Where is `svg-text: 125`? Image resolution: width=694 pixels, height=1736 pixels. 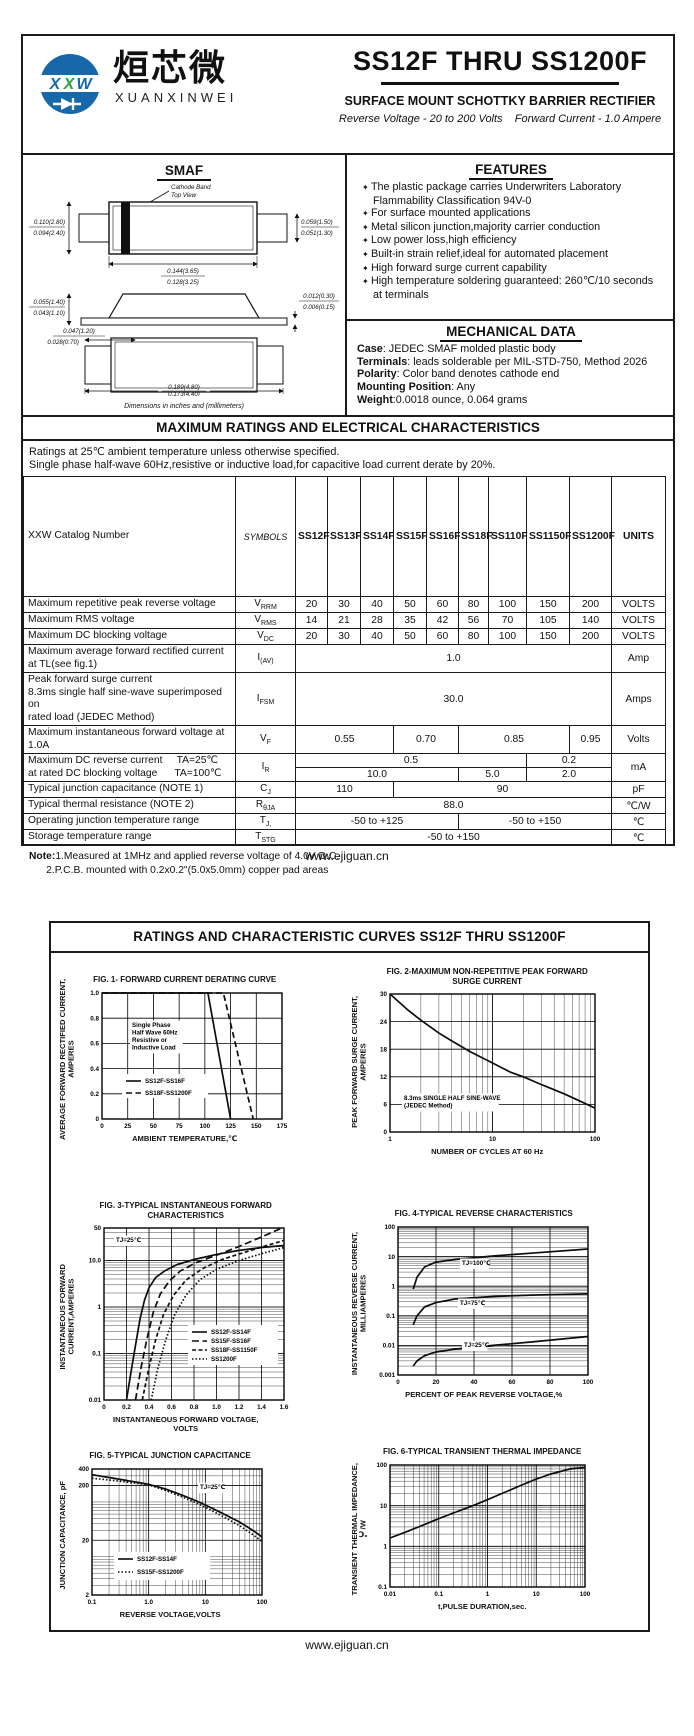 svg-text: 125 is located at coordinates (231, 1126).